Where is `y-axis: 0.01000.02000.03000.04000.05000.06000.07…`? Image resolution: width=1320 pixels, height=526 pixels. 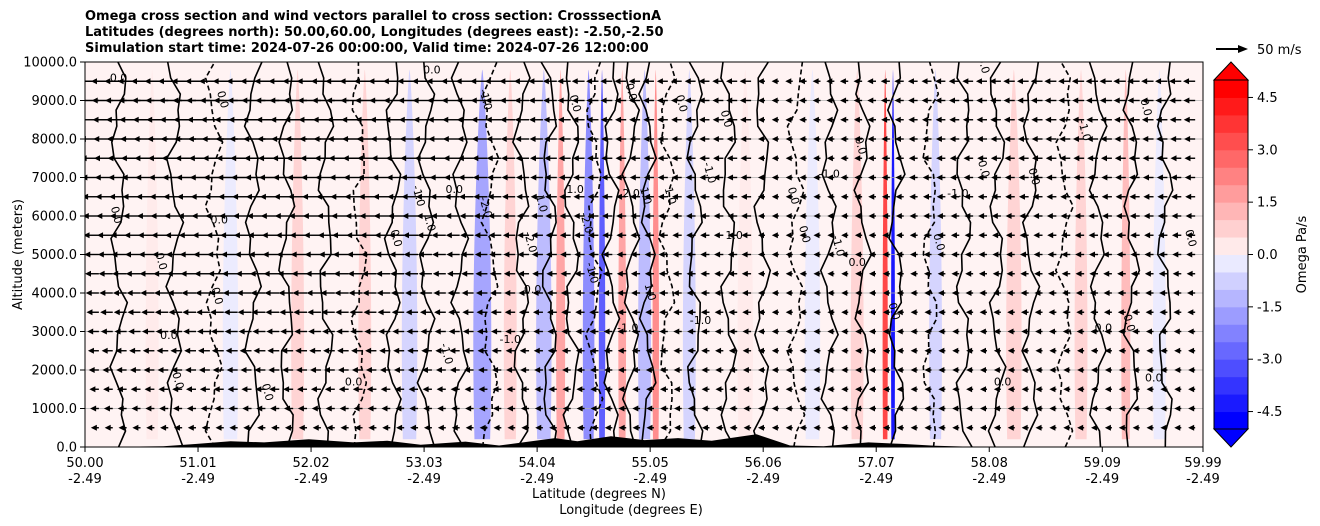
y-axis: 0.01000.02000.03000.04000.05000.06000.07… is located at coordinates (54, 256).